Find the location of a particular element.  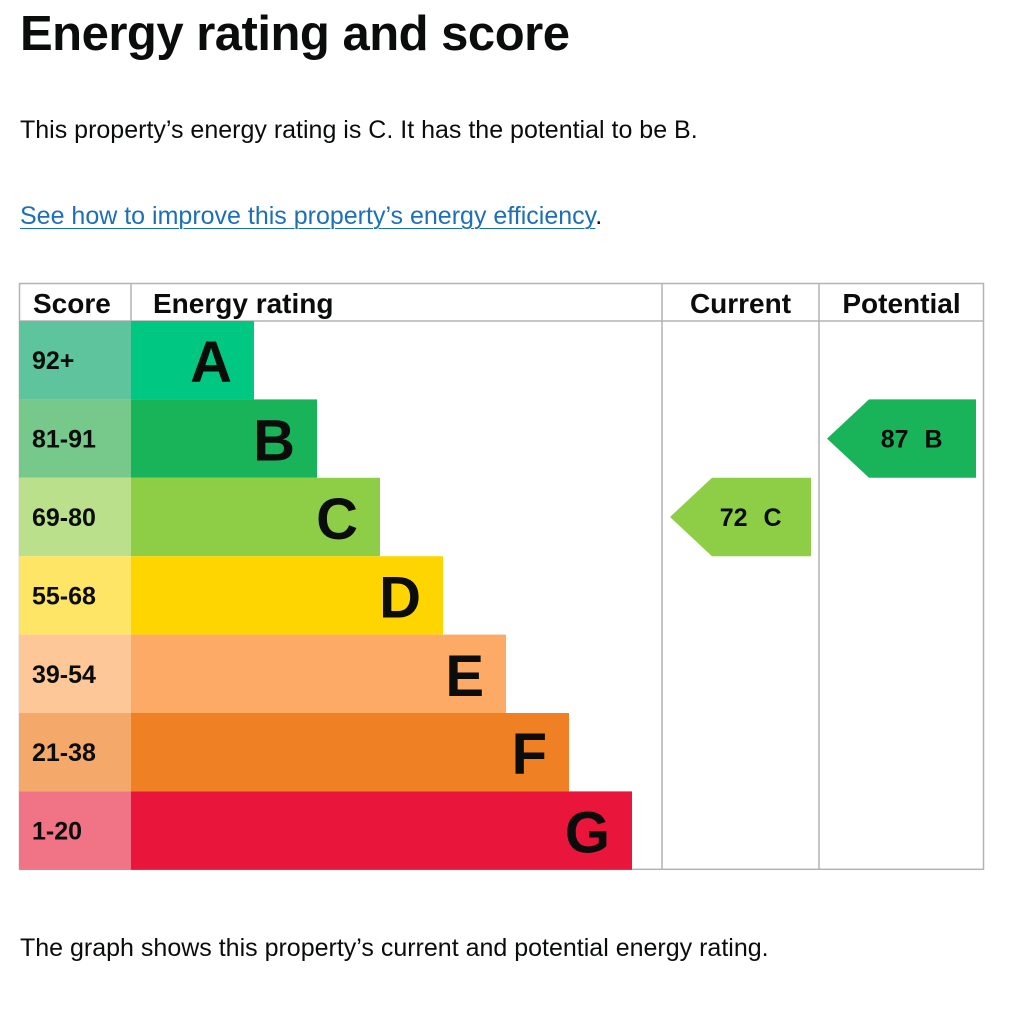

rating-bar-a is located at coordinates (192, 360).